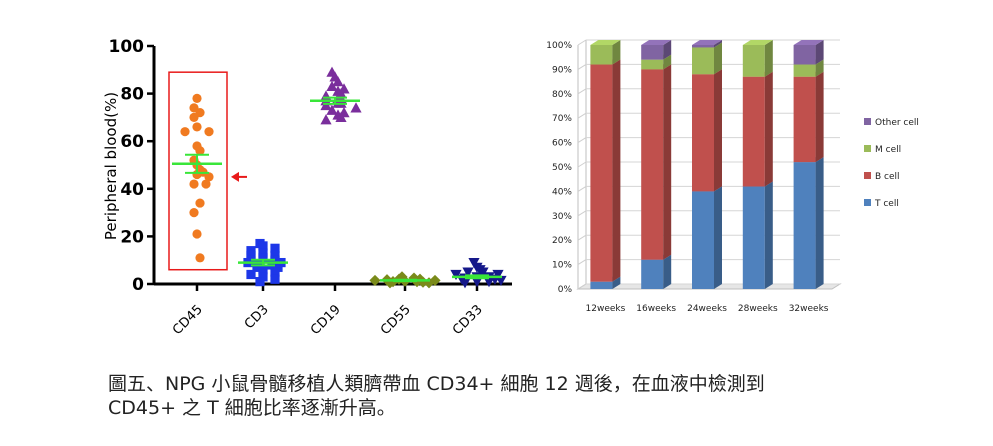  I want to click on x-axis-labels: 12weeks 16weeks 24weeks 28weeks 32weeks, so click(707, 309).